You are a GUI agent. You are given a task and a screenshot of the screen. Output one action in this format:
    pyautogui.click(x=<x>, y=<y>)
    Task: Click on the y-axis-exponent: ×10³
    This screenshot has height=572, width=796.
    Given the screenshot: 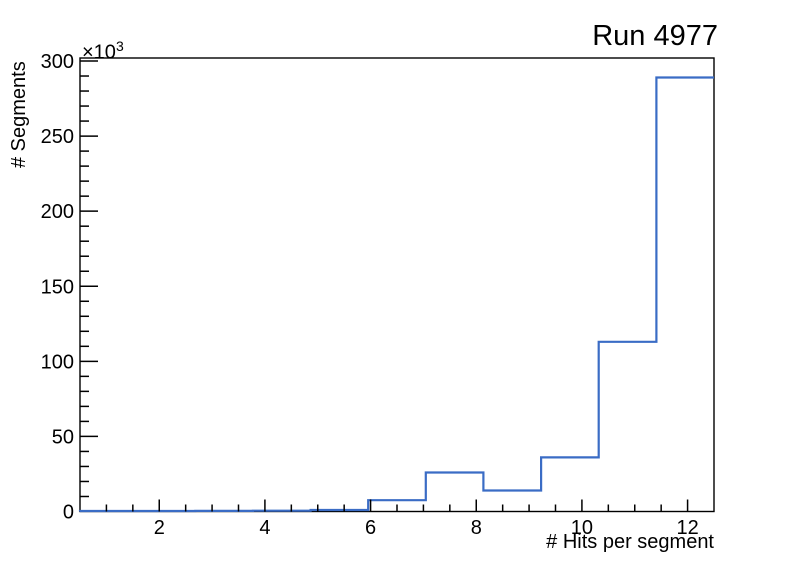 What is the action you would take?
    pyautogui.click(x=103, y=51)
    